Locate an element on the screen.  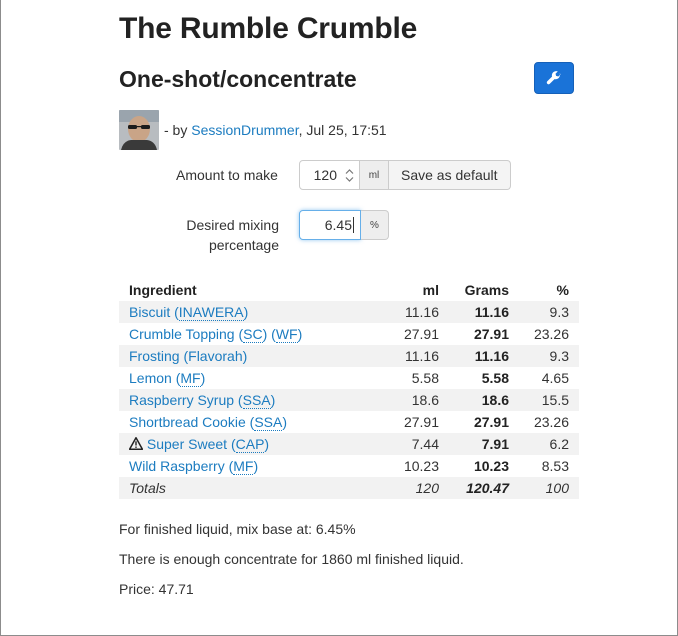
ingredient-name: Crumble Topping is located at coordinates (182, 334).